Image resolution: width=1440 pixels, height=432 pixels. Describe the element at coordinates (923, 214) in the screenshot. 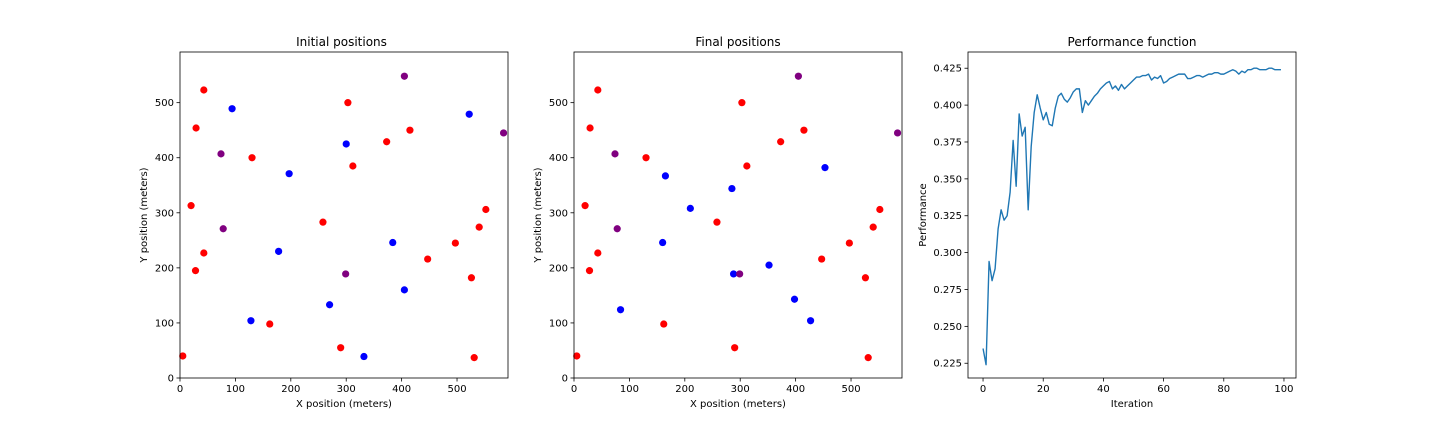

I see `y-axis-label: Performance` at that location.